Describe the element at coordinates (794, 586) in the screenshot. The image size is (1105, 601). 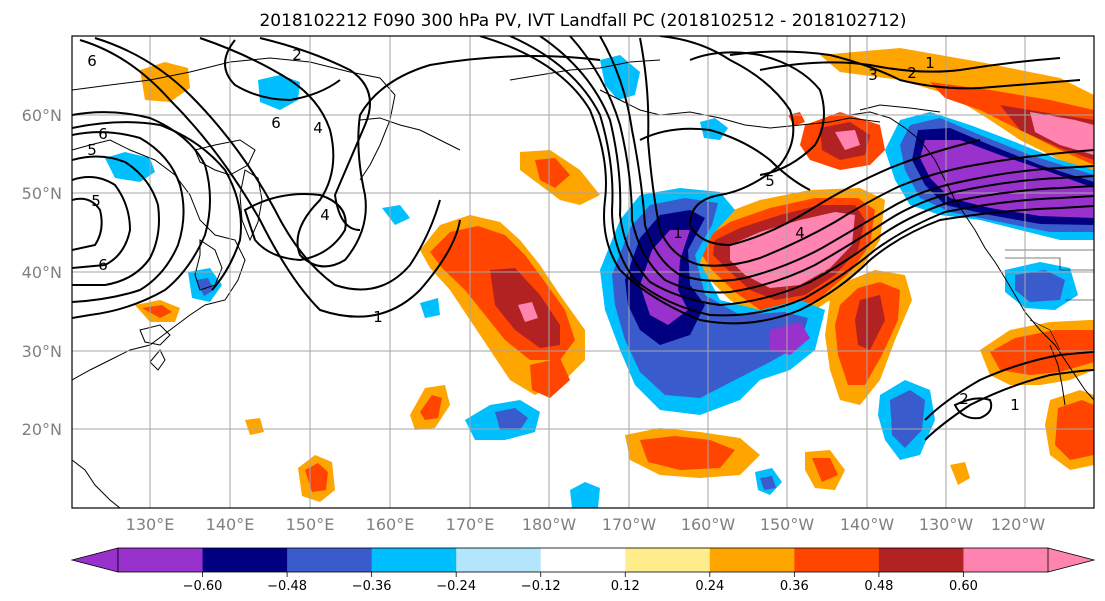
I see `colorbar-tick-label: 0.36` at that location.